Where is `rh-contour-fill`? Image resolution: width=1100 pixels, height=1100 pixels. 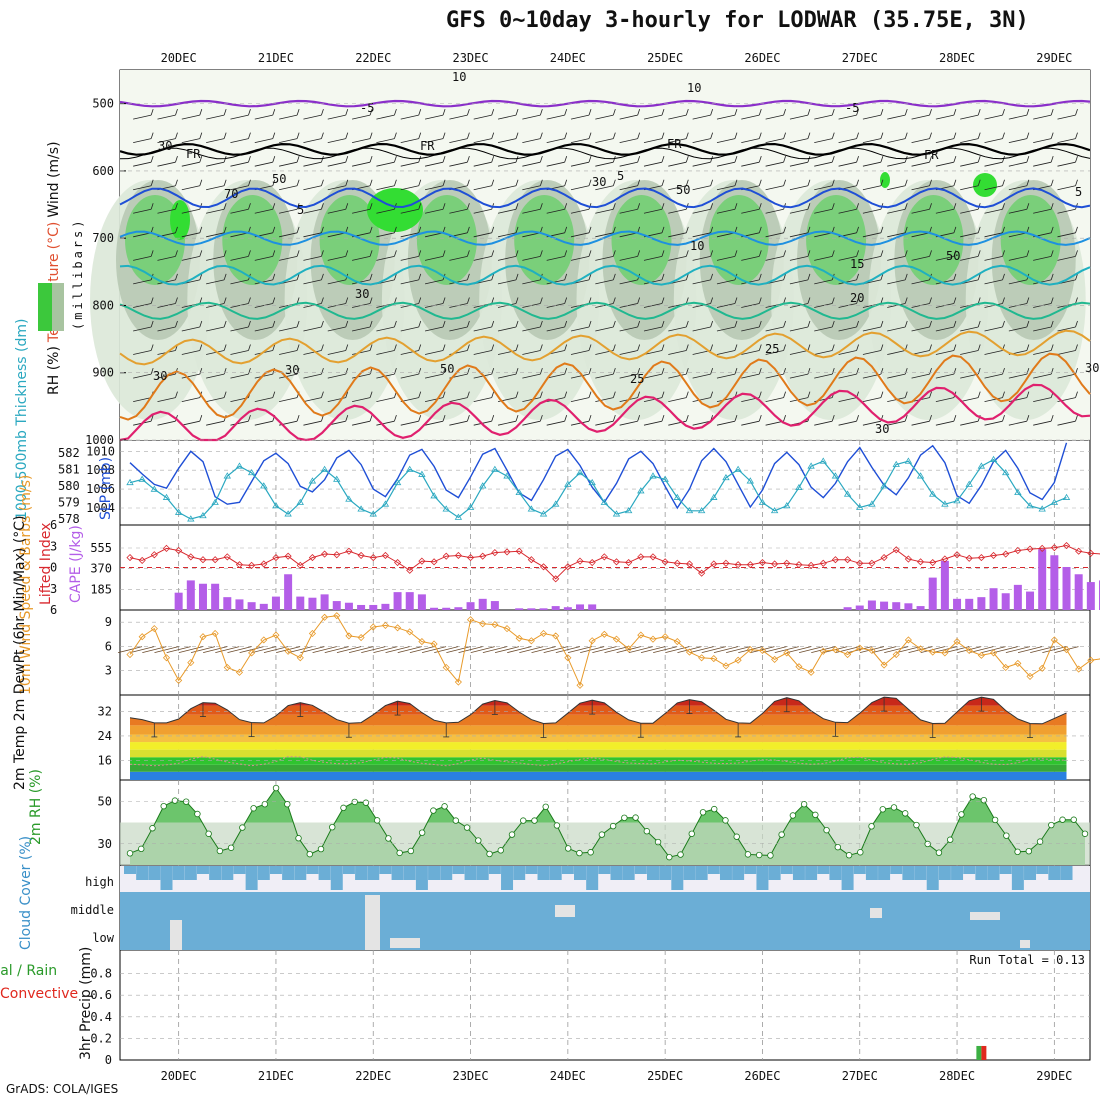 rh-contour-fill is located at coordinates (933, 240).